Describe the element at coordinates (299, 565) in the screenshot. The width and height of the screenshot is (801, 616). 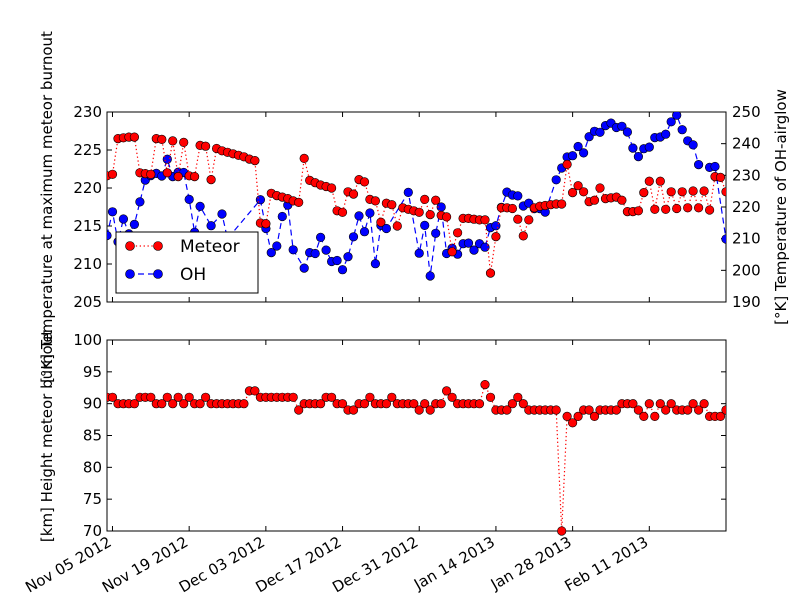
I see `xtick-label-dec-17-2012: Dec 17 2012` at that location.